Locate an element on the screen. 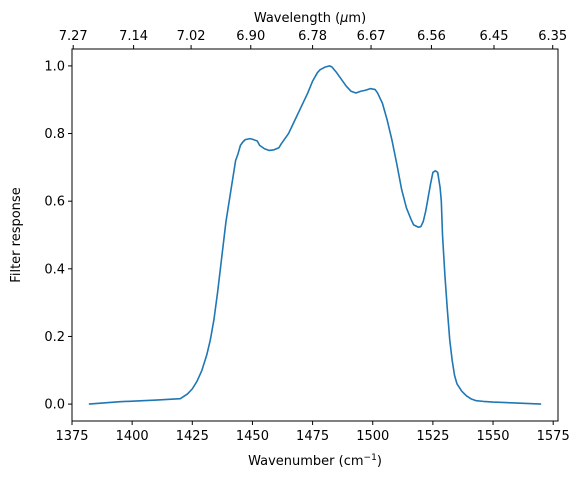  y-tick-label: 0.2 is located at coordinates (54, 337).